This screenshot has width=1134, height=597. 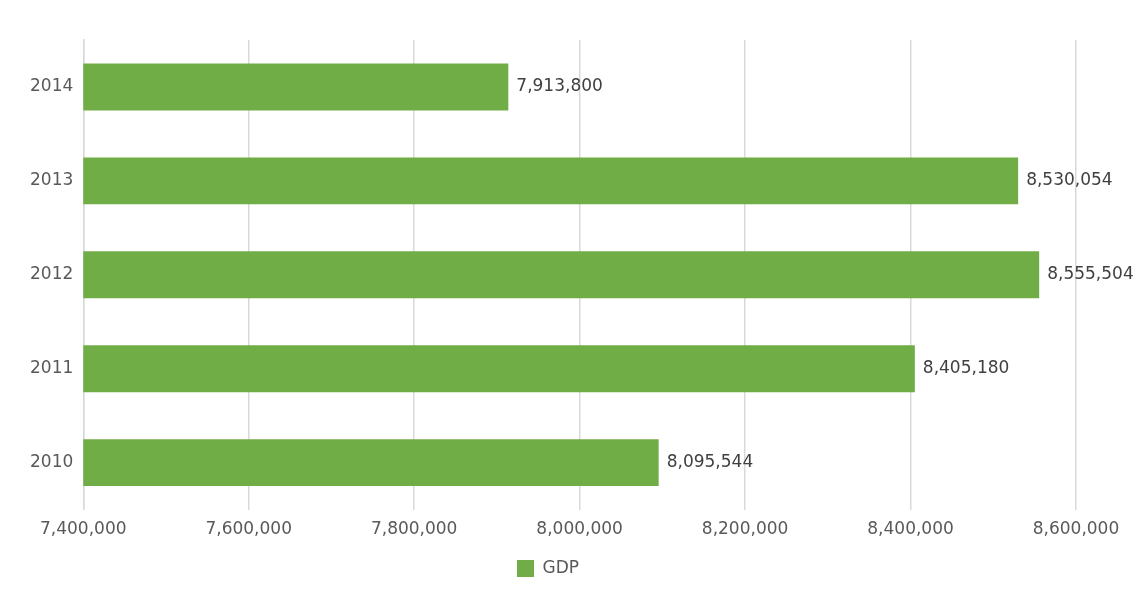 I want to click on x-tick-label: 7,800,000, so click(x=414, y=528).